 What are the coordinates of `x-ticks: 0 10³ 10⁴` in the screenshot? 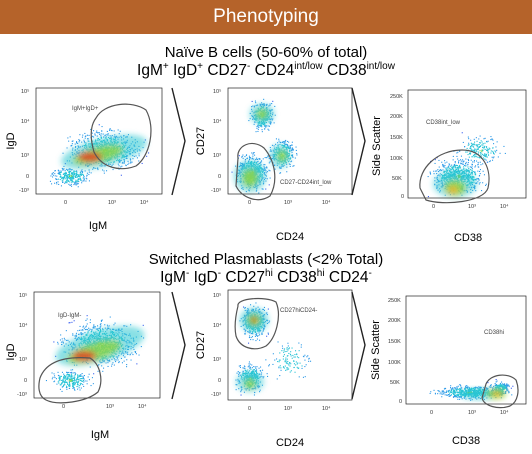 It's located at (470, 206).